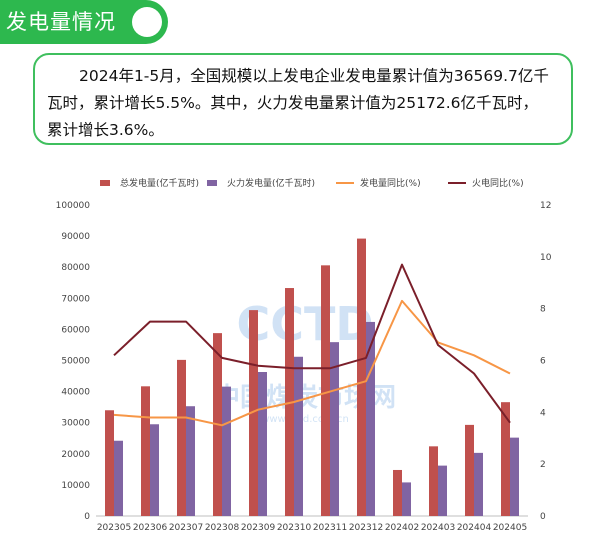  I want to click on x-tick-label: 202307, so click(186, 528).